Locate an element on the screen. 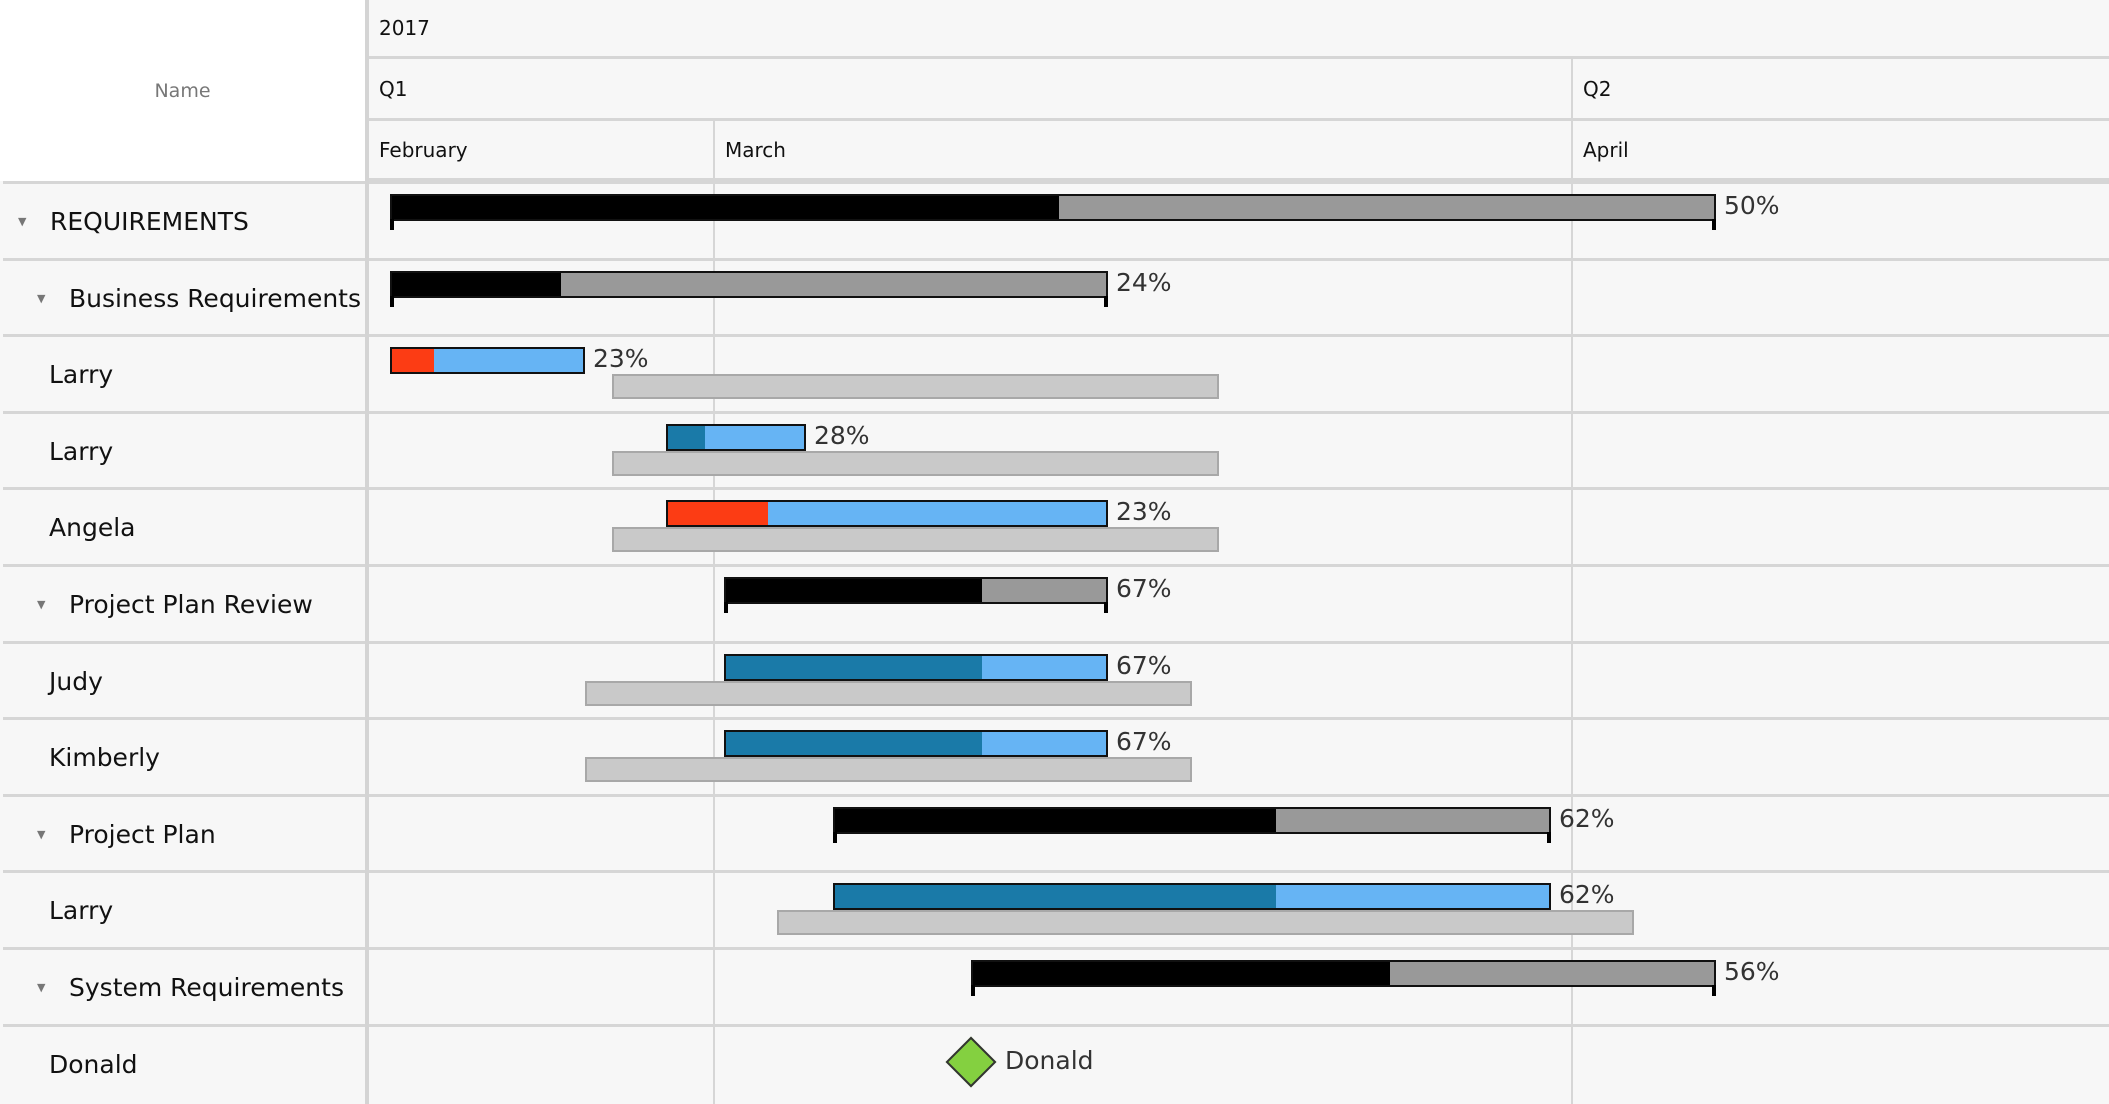 The image size is (2109, 1104). summary-row: ▼ Business Requirements is located at coordinates (1056, 296).